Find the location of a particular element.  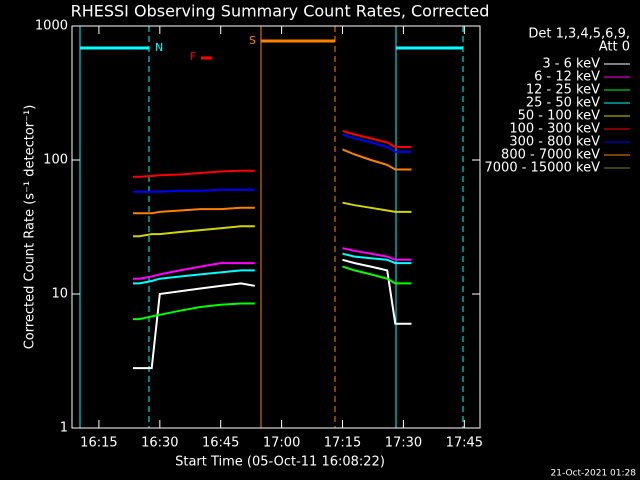

x-tick-label: 16:45 is located at coordinates (220, 443).